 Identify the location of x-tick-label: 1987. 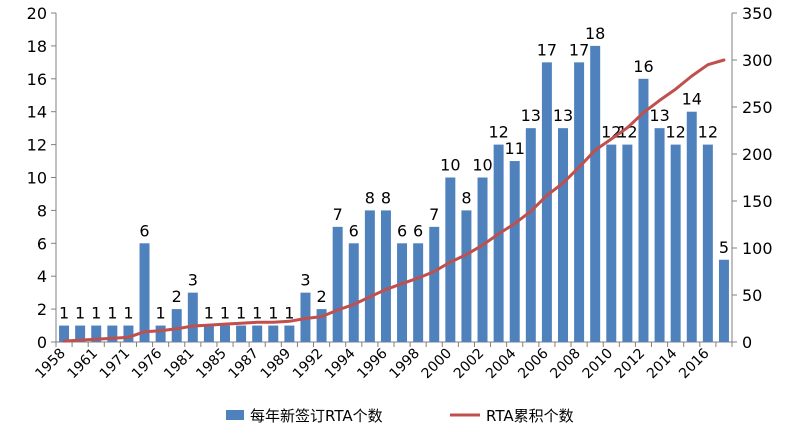
(244, 364).